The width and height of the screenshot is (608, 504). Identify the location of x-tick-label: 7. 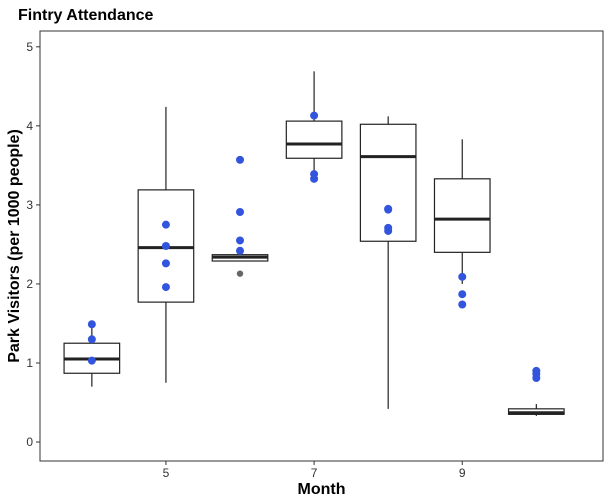
(314, 473).